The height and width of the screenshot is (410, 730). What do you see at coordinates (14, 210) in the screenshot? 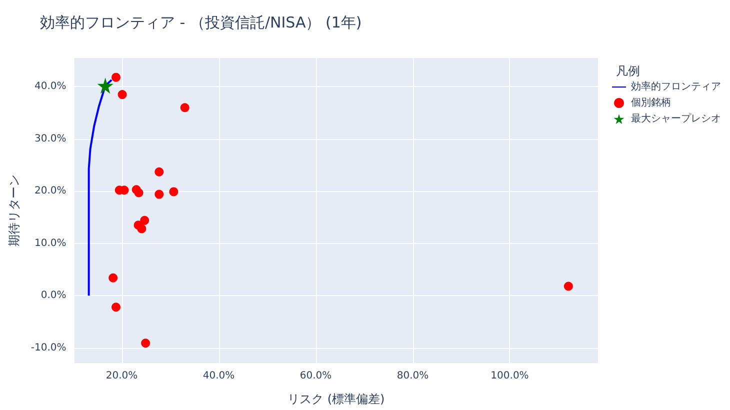
I see `y-axis-title: 期待リターン` at bounding box center [14, 210].